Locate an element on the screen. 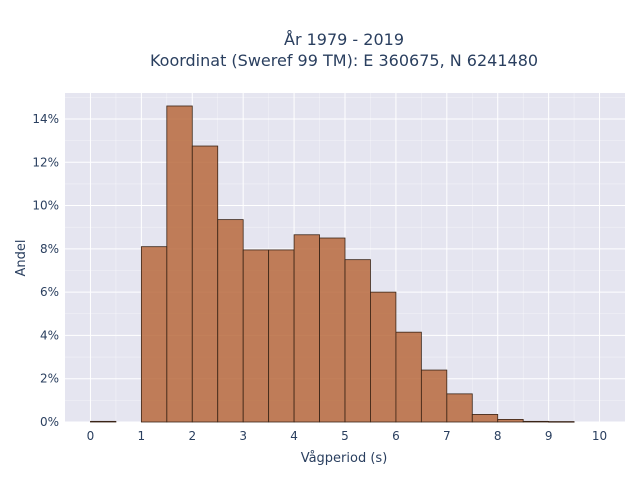 Image resolution: width=640 pixels, height=480 pixels. y-tick-label: 12% is located at coordinates (45, 162).